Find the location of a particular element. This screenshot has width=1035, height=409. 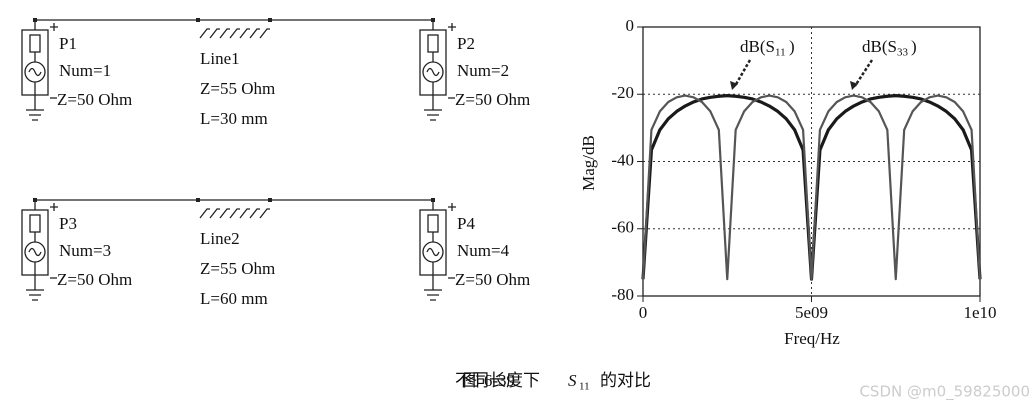

y-tick-label: -40 is located at coordinates (622, 159).